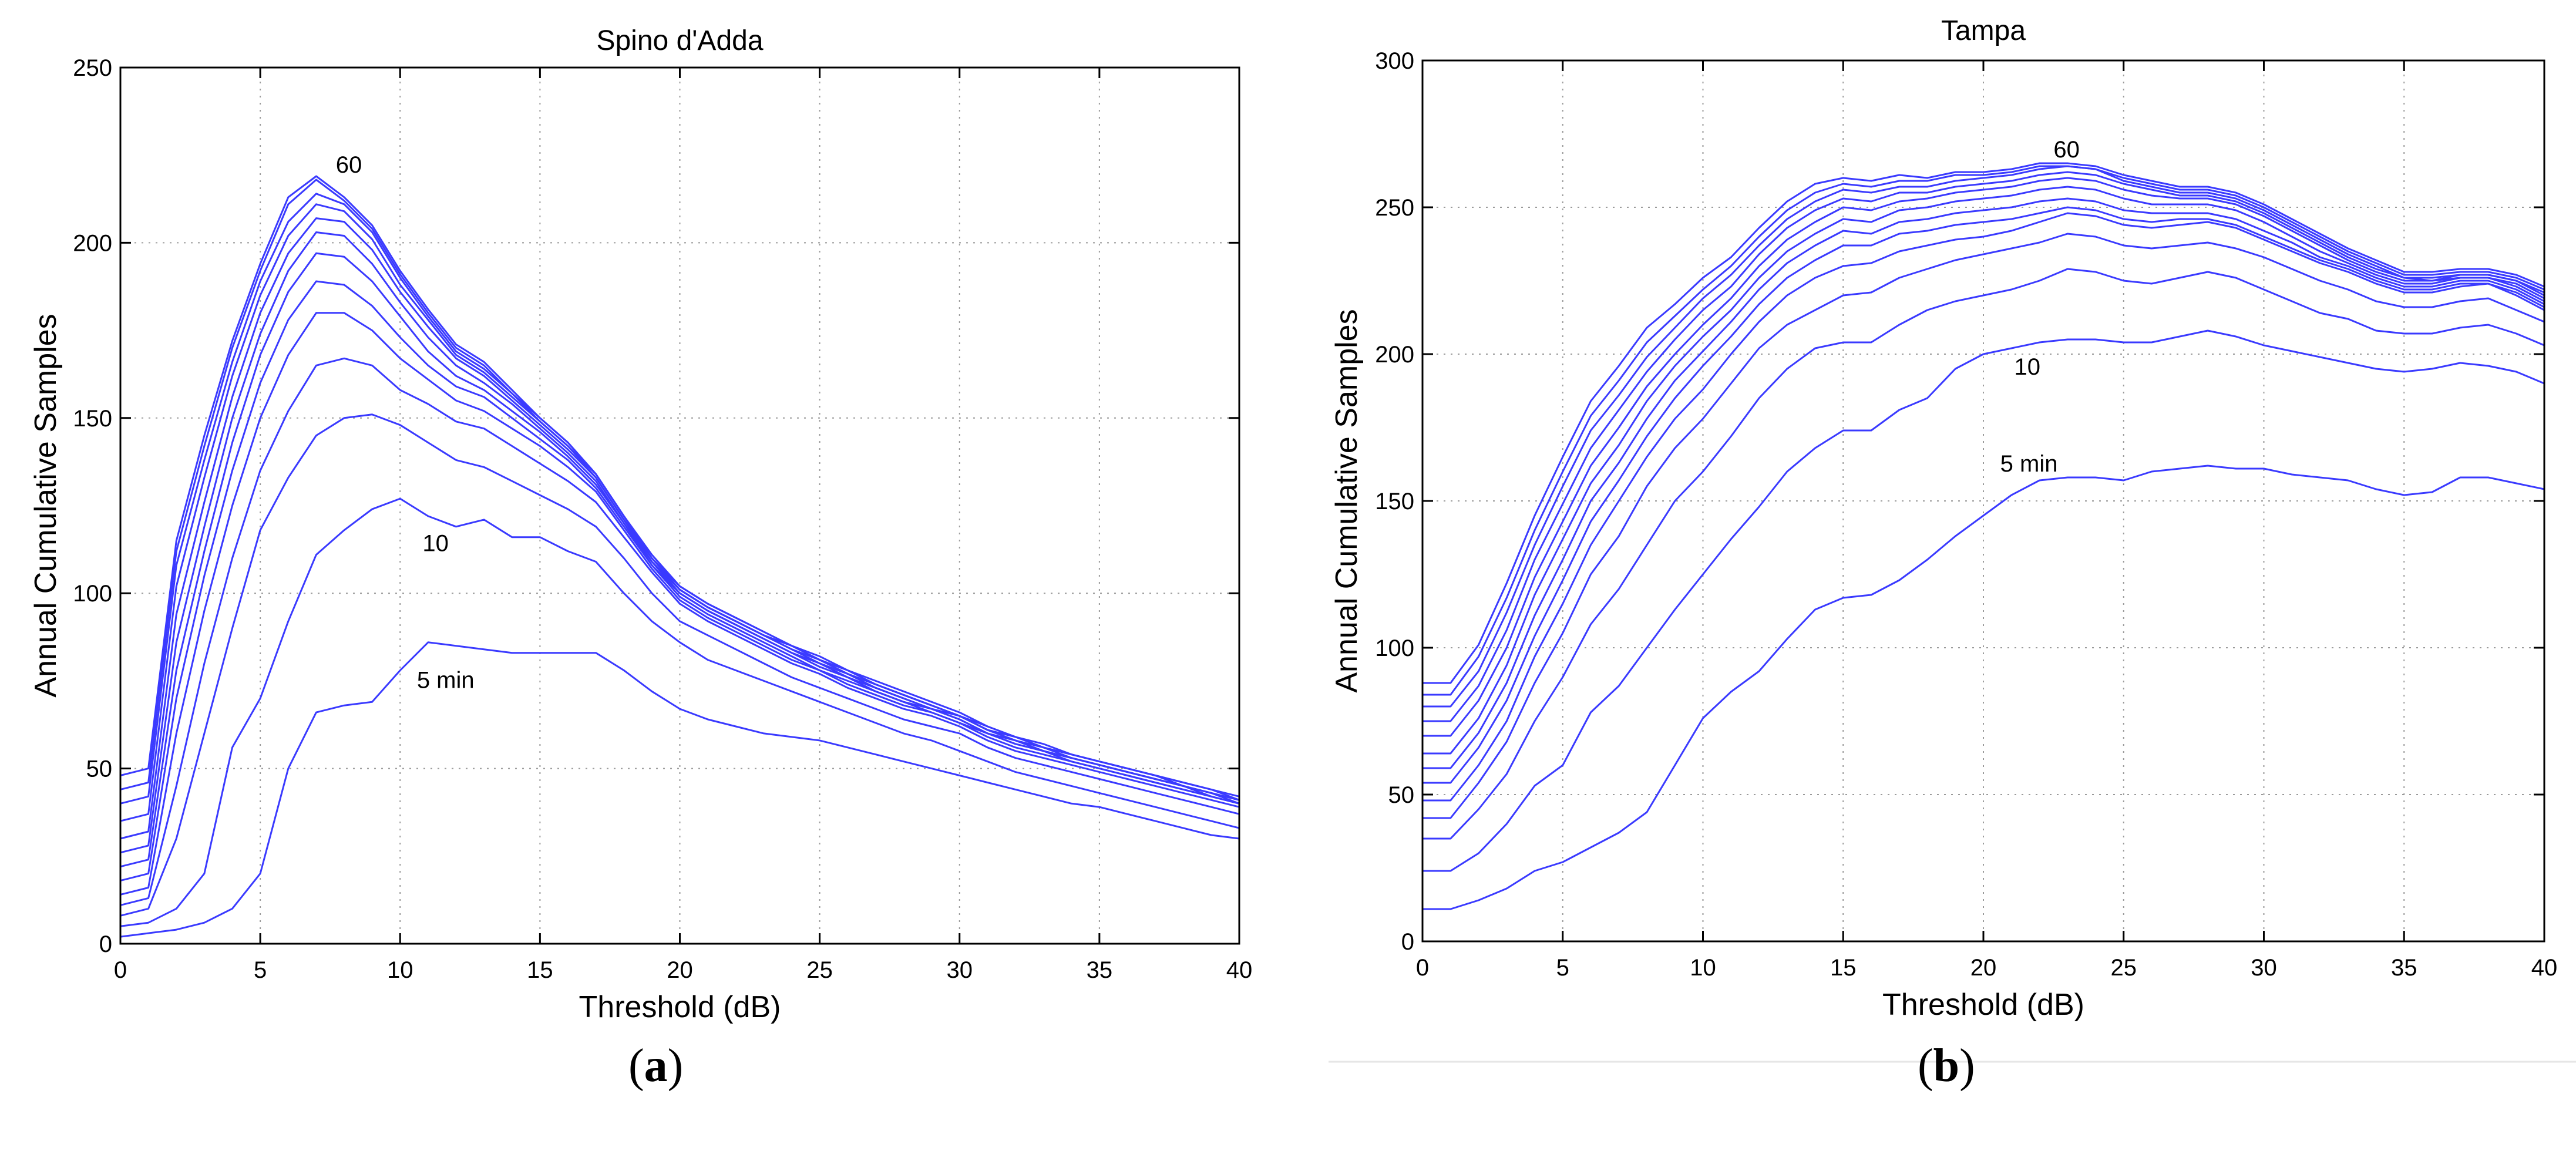  Describe the element at coordinates (1100, 970) in the screenshot. I see `x-tick-label-a-35: 35` at that location.